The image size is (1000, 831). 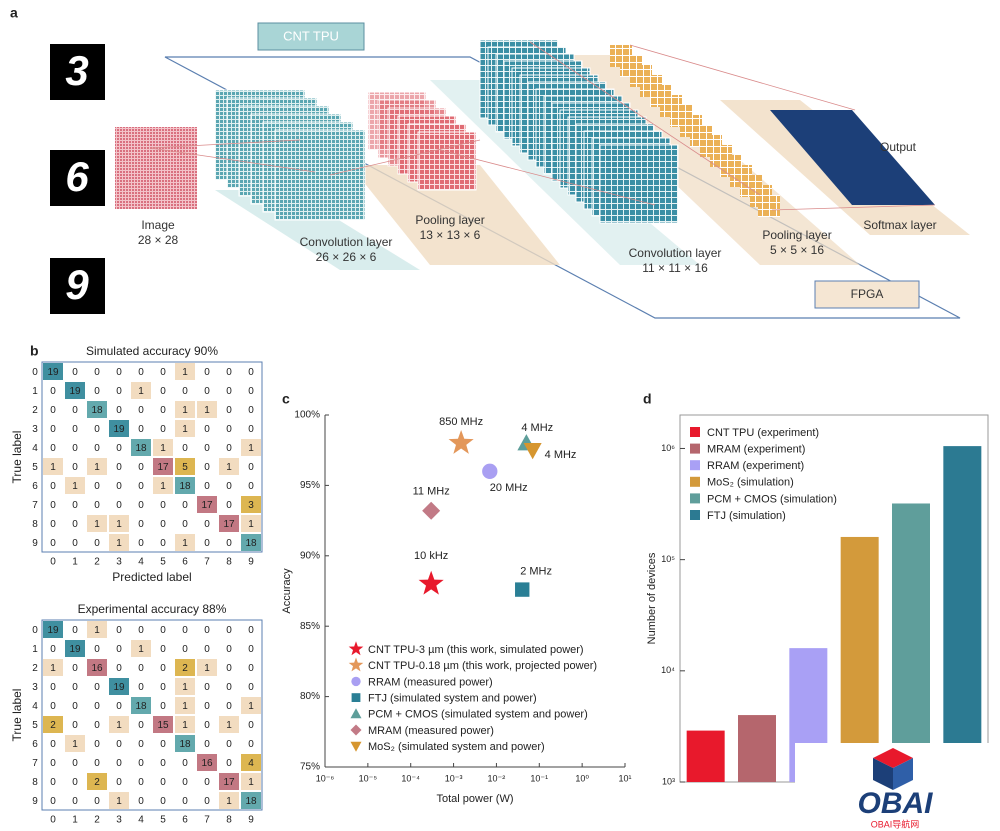 What do you see at coordinates (310, 555) in the screenshot?
I see `y-tick-label: 90%` at bounding box center [310, 555].